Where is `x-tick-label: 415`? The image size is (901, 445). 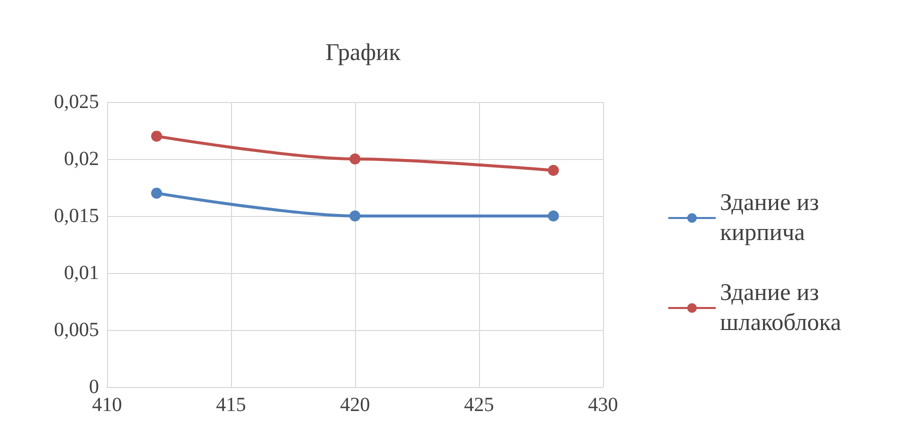
x-tick-label: 415 is located at coordinates (231, 405).